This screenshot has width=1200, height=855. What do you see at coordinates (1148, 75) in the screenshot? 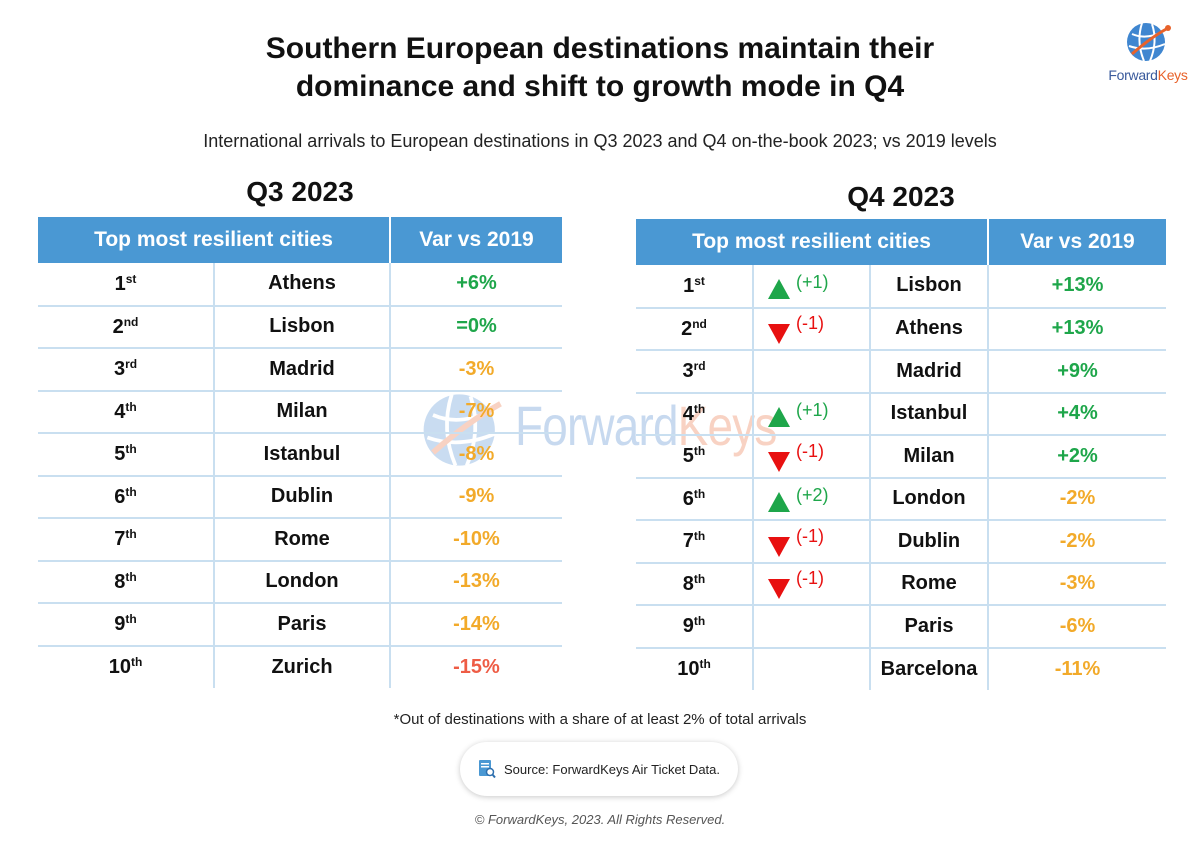
I see `logo-wordmark: ForwardKeys` at bounding box center [1148, 75].